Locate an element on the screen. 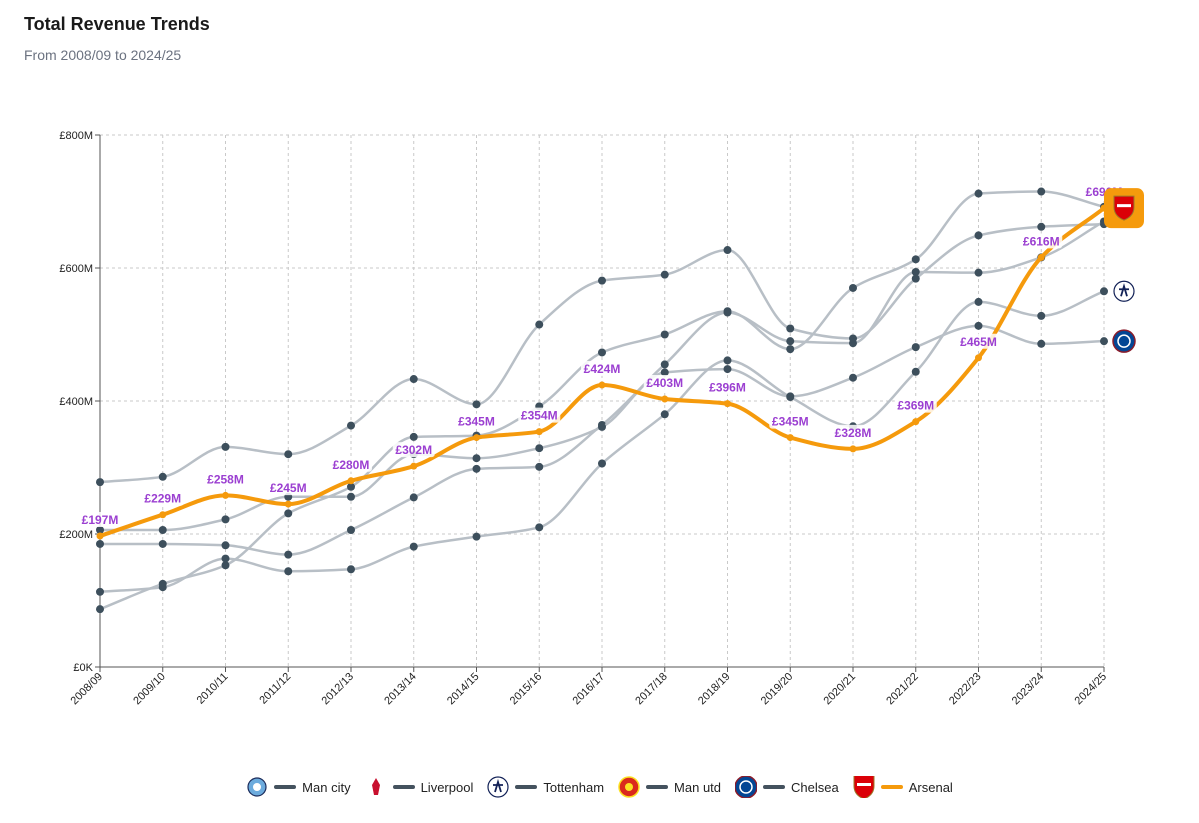 This screenshot has width=1199, height=823. x-tick-label: 2010/11 is located at coordinates (213, 689).